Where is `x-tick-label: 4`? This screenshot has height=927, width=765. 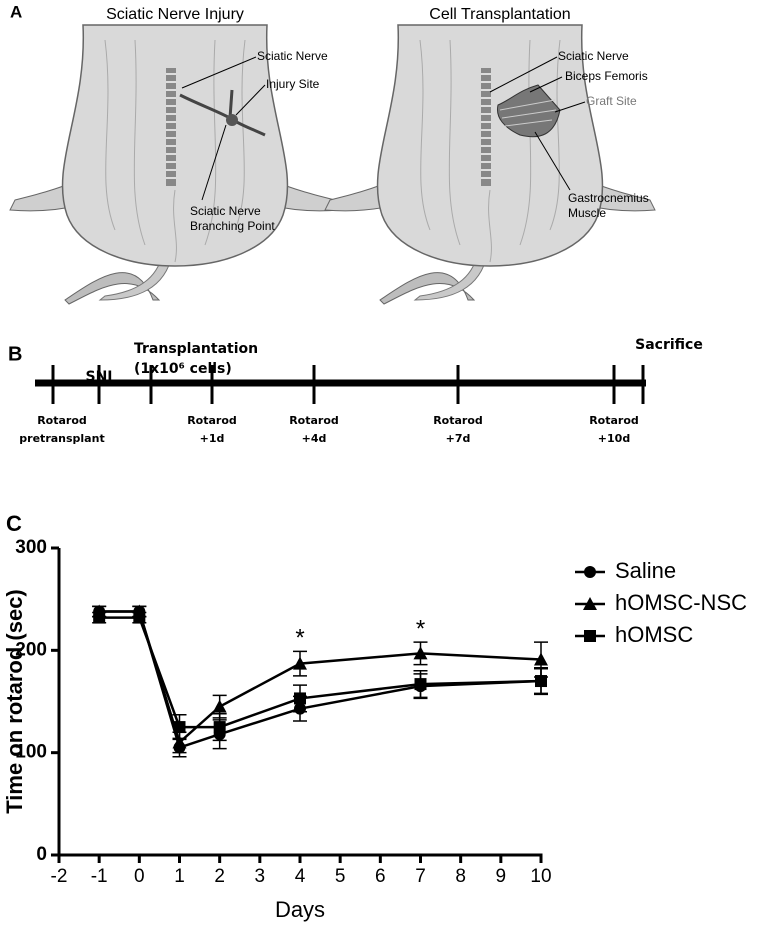 x-tick-label: 4 is located at coordinates (300, 876).